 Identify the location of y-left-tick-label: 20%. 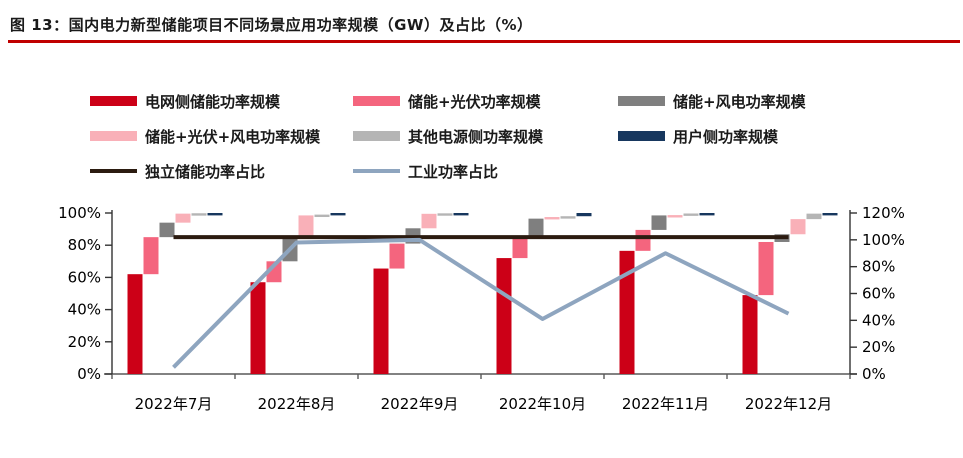
(84, 342).